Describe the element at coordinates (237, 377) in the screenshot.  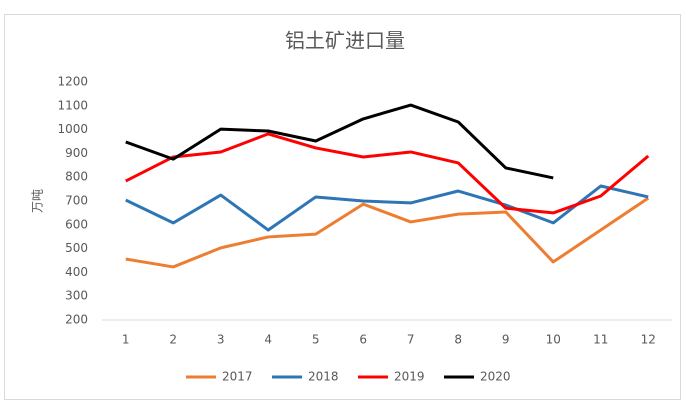
I see `legend-label: 2017` at that location.